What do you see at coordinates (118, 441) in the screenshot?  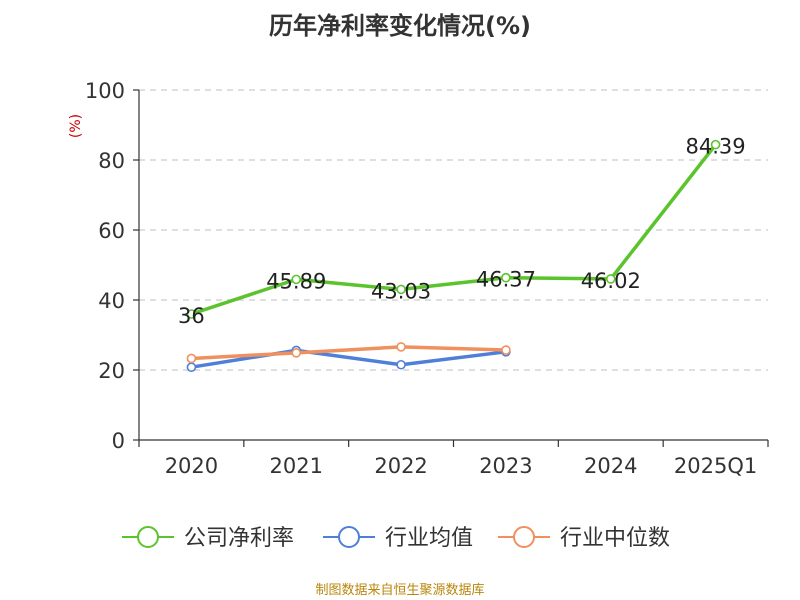 I see `y-tick-label: 0` at bounding box center [118, 441].